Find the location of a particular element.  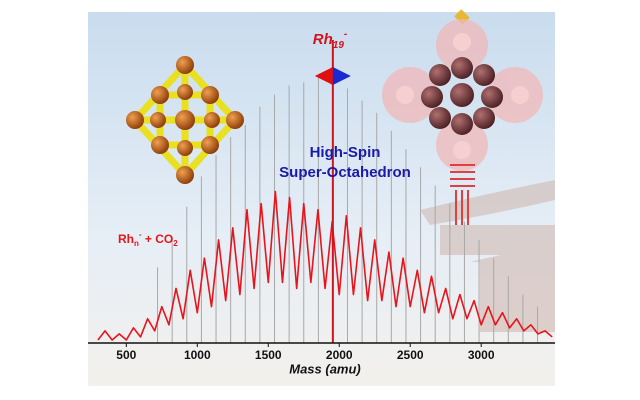

x-tick-label: 3000 is located at coordinates (481, 355).